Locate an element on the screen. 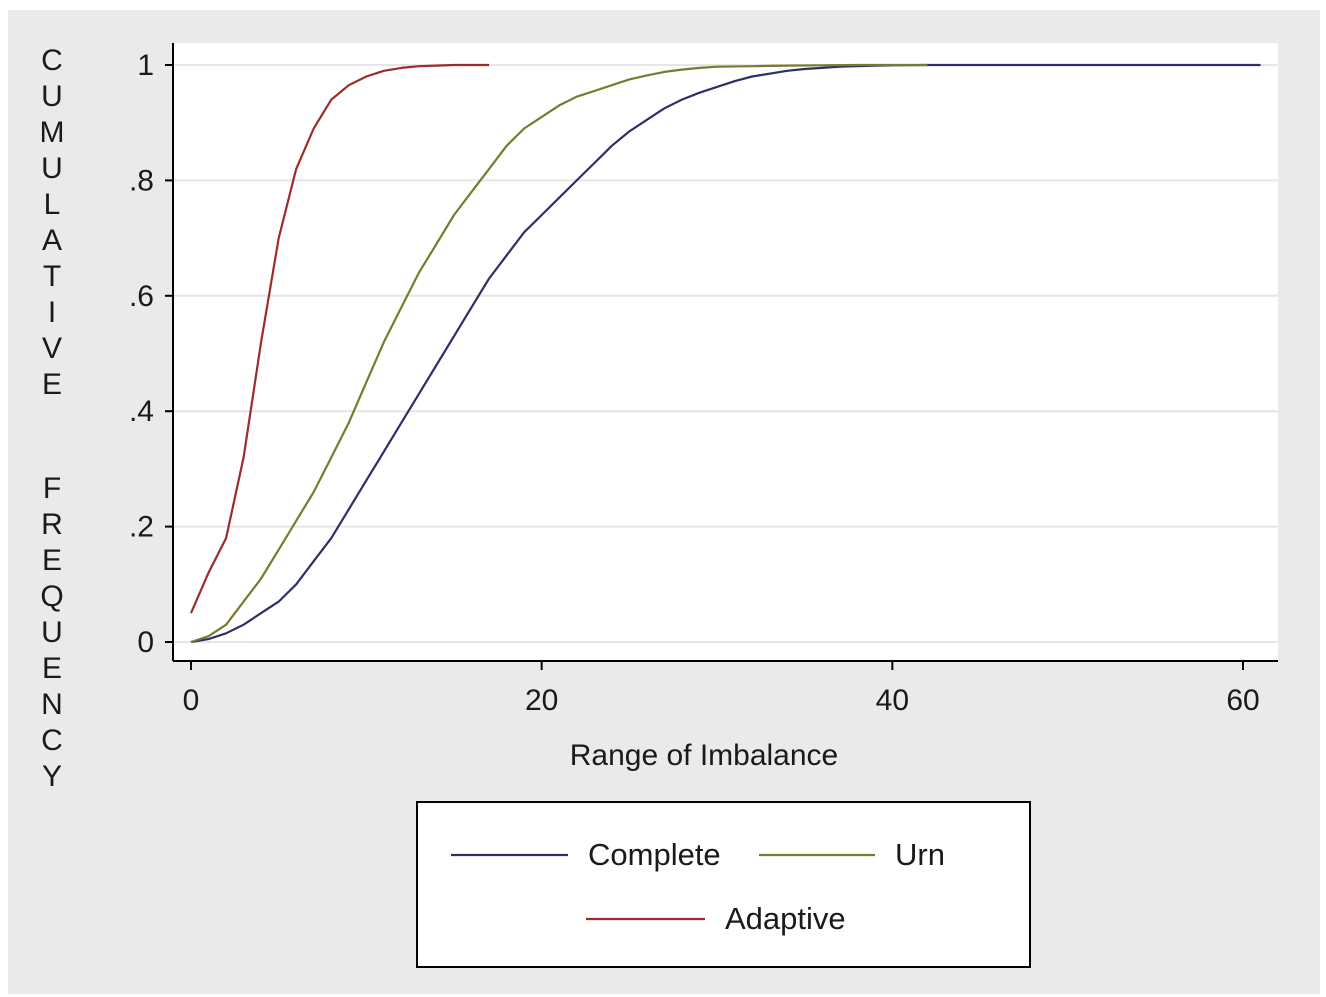 The width and height of the screenshot is (1326, 997). legend-label-adaptive: Adaptive is located at coordinates (785, 918).